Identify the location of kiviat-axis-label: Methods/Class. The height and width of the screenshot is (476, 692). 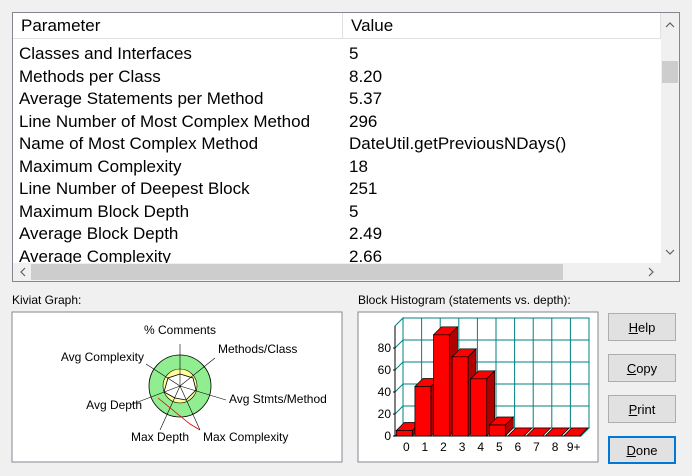
(257, 349).